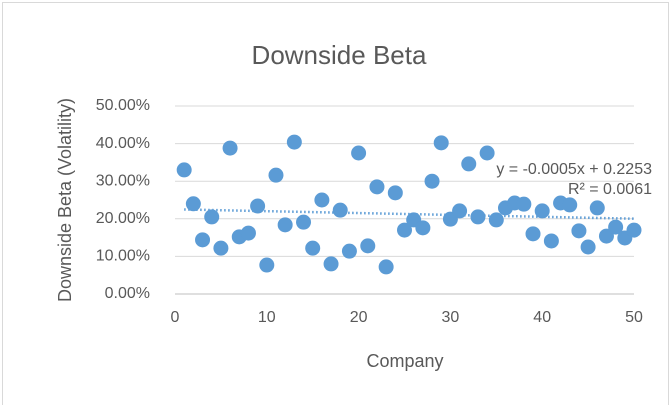 This screenshot has width=671, height=405. What do you see at coordinates (123, 218) in the screenshot?
I see `y-tick-label: 20.00%` at bounding box center [123, 218].